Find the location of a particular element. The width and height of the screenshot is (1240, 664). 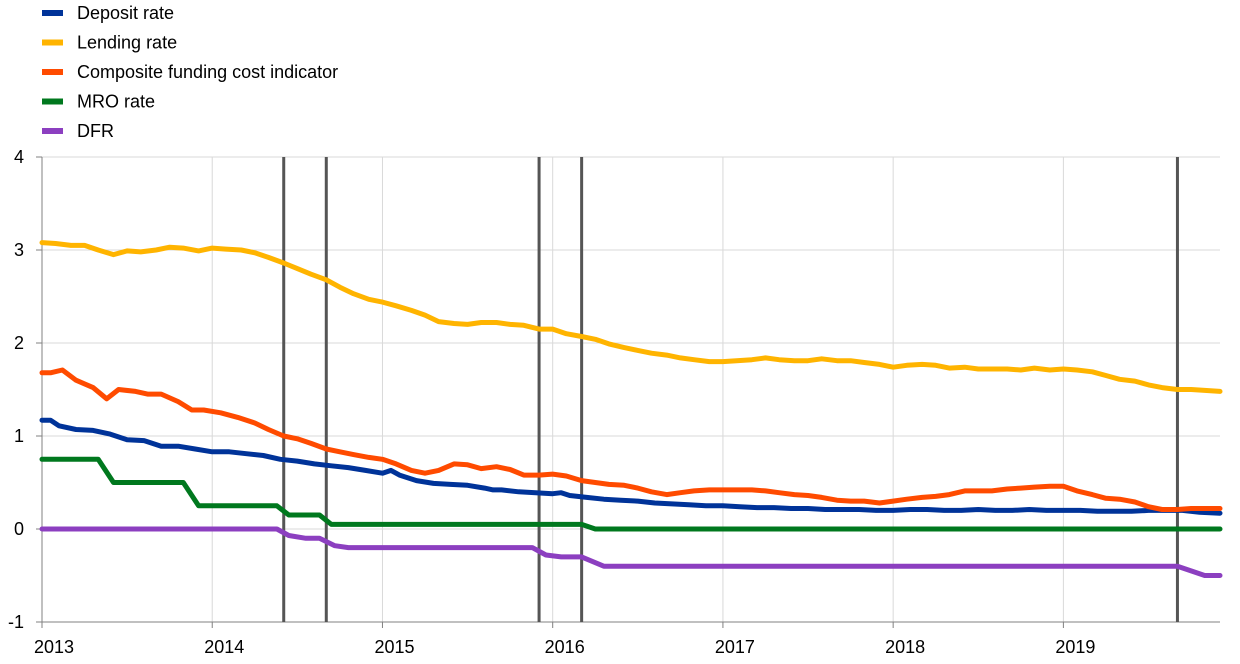

series-line-deposit-rate is located at coordinates (631, 466).